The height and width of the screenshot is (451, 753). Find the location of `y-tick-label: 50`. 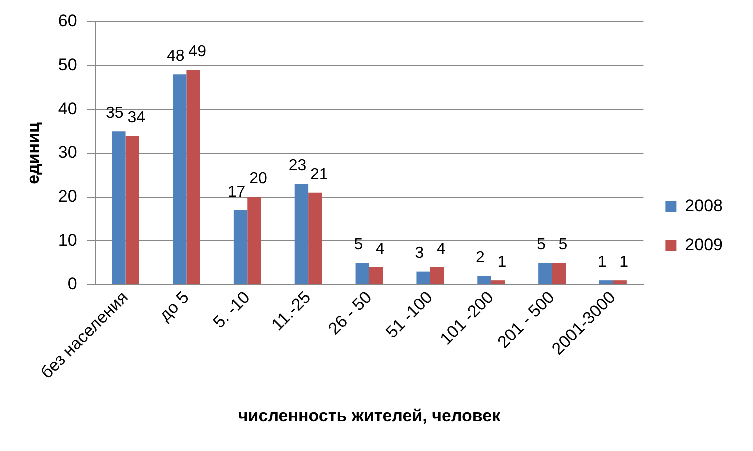

y-tick-label: 50 is located at coordinates (68, 65).